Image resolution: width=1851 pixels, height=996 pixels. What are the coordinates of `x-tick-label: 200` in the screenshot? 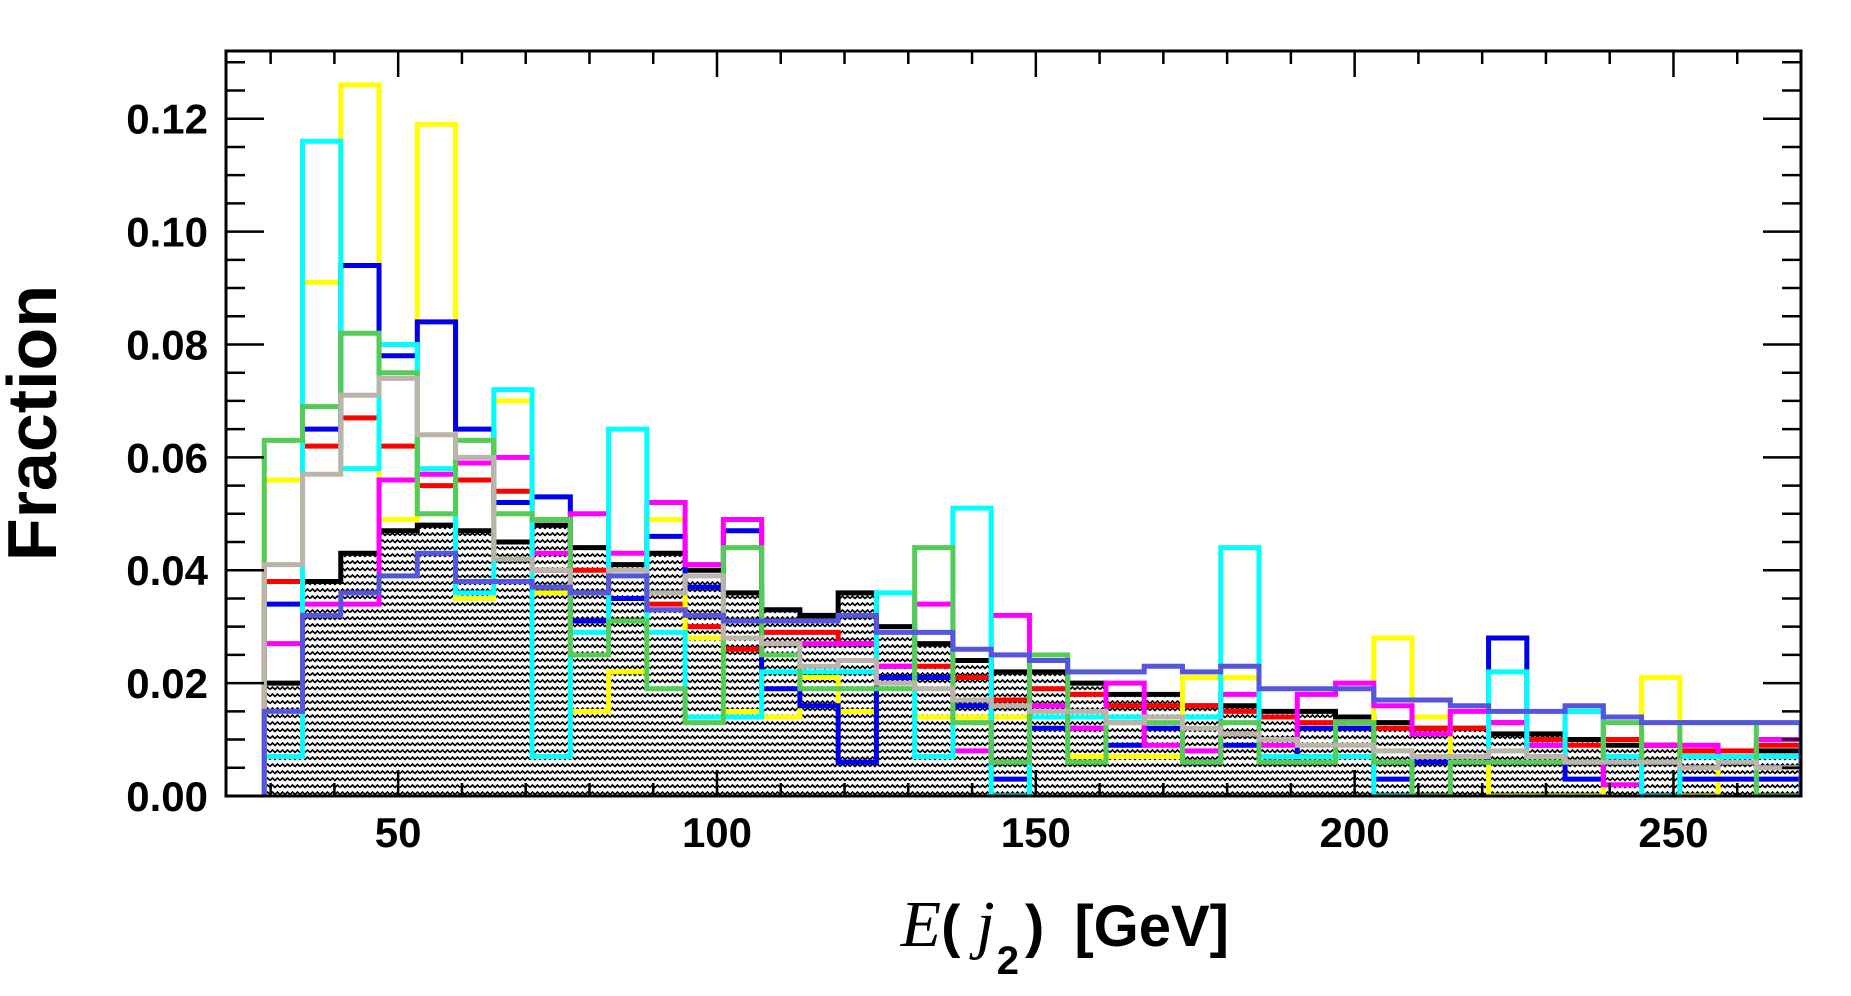 It's located at (1355, 832).